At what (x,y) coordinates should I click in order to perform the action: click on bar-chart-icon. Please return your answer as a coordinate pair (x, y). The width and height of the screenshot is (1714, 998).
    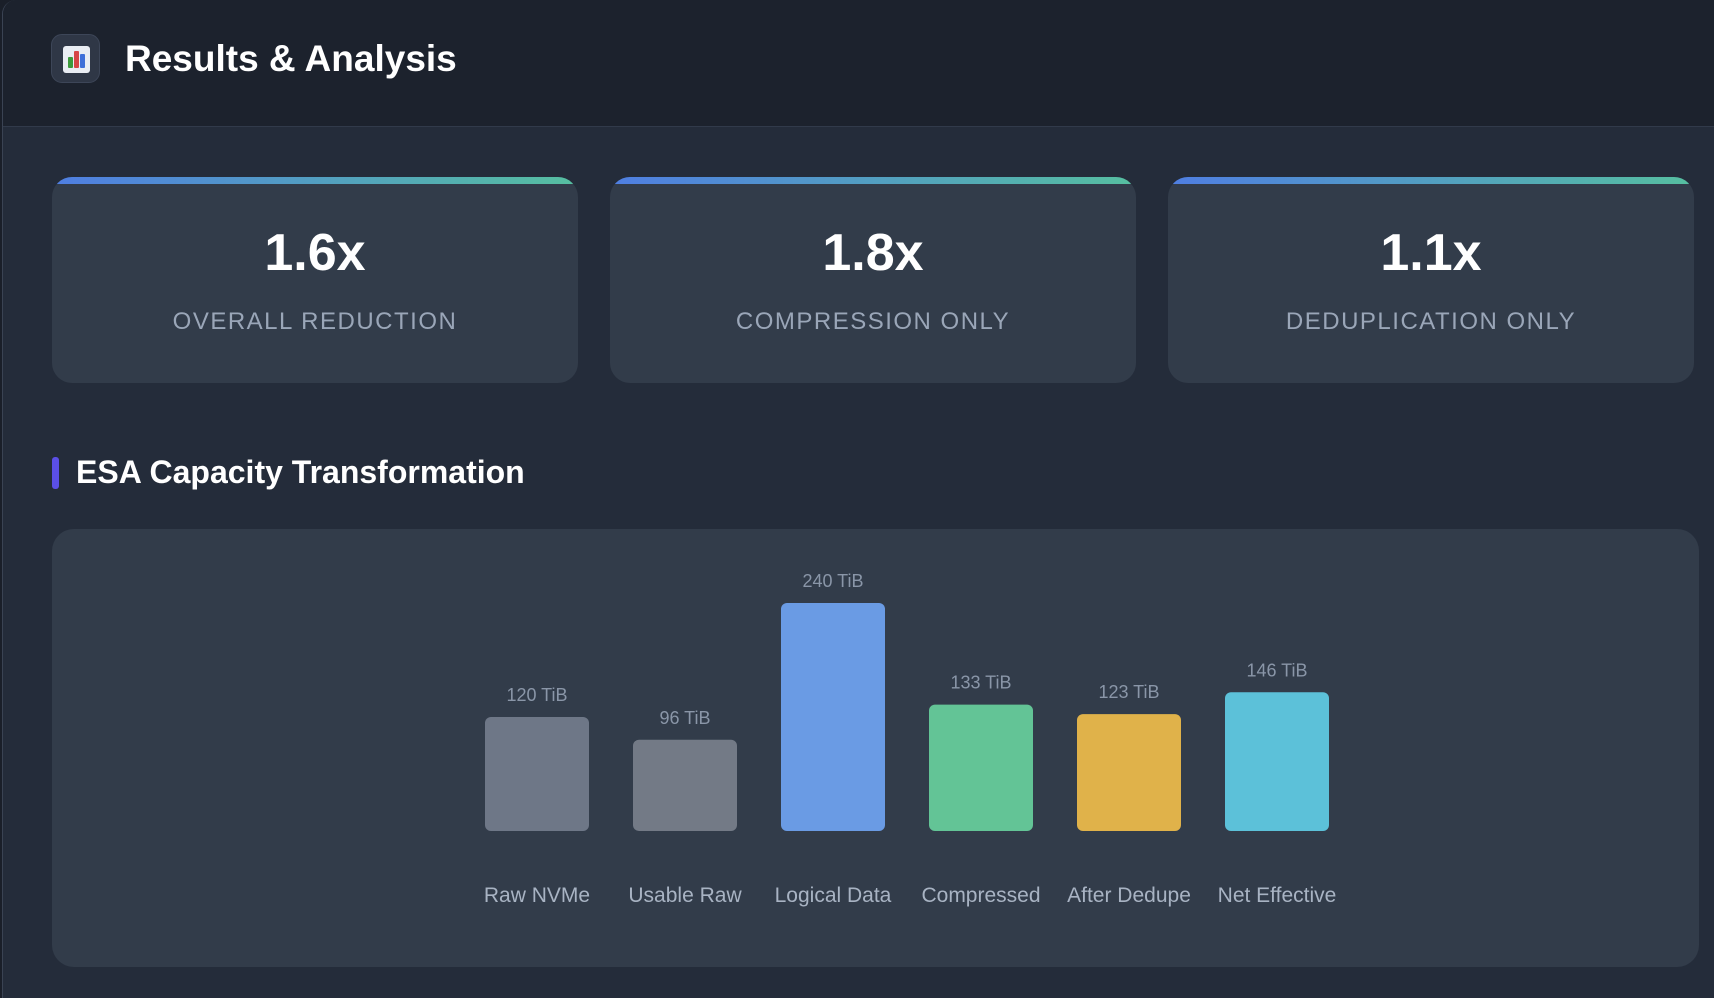
    Looking at the image, I should click on (75, 58).